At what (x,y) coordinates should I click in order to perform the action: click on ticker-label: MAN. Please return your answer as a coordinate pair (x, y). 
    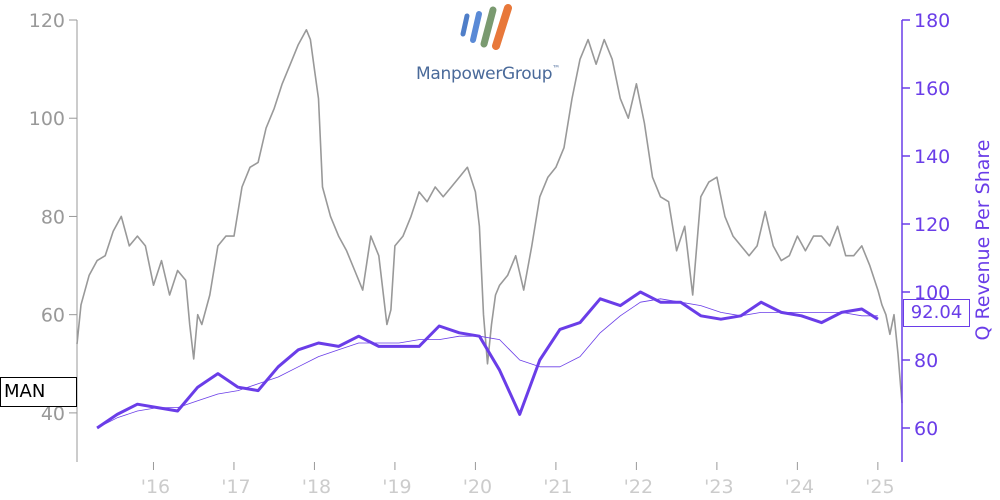
    Looking at the image, I should click on (38, 392).